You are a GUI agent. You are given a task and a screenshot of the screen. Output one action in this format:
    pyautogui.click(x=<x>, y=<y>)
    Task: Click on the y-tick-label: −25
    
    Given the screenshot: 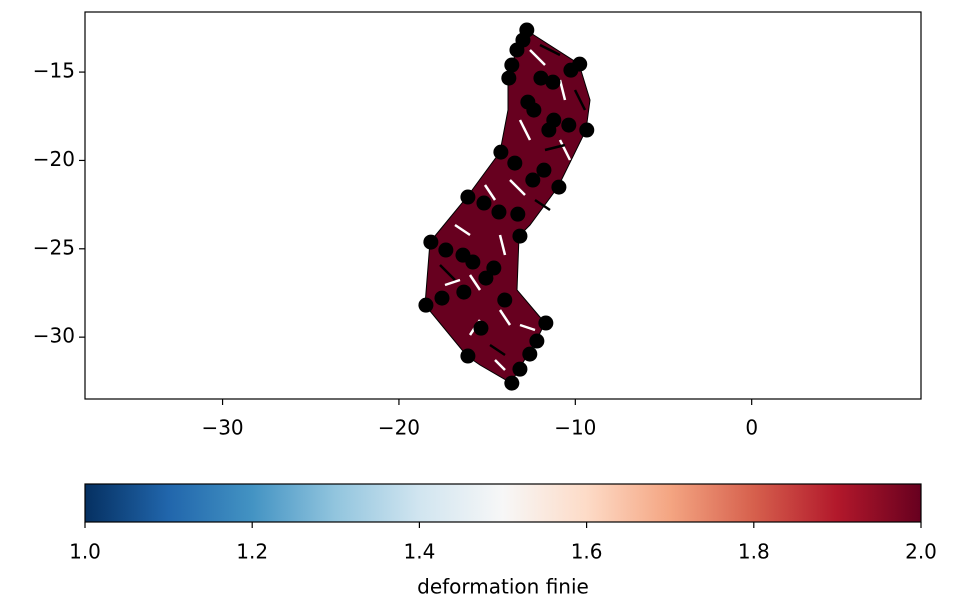 What is the action you would take?
    pyautogui.click(x=54, y=247)
    